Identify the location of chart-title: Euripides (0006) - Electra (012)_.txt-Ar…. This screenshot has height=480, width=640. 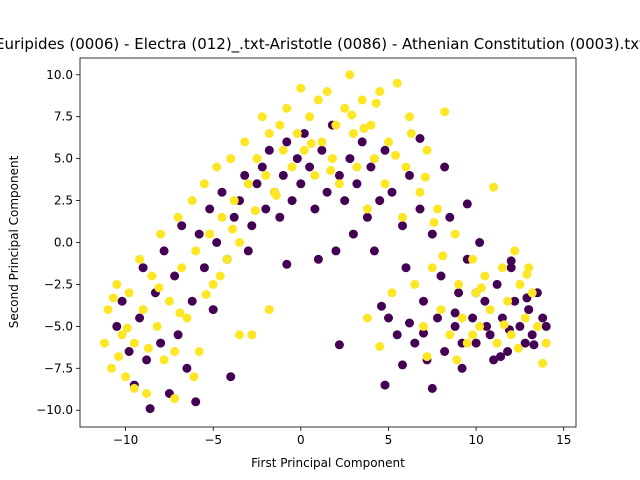
(320, 44).